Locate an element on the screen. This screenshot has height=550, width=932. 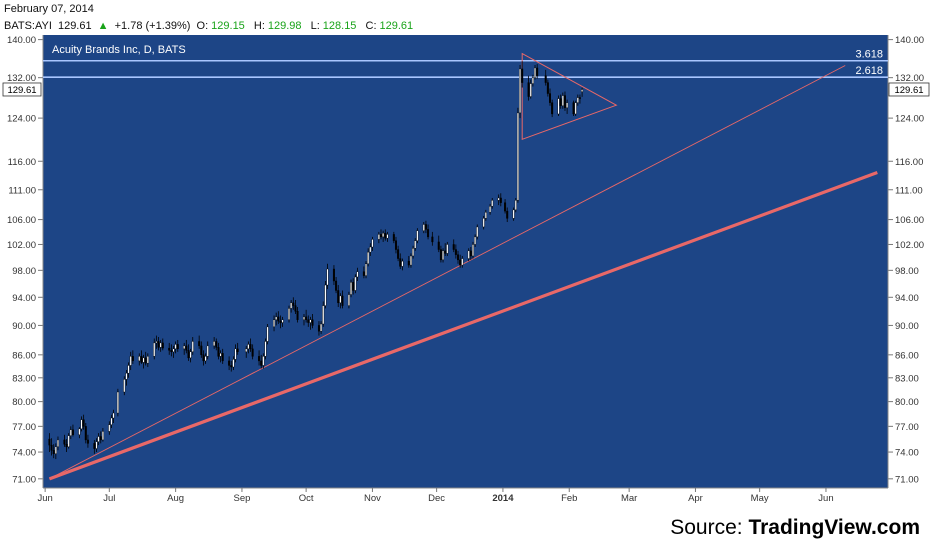
y-tick-label: 80.00 is located at coordinates (907, 402).